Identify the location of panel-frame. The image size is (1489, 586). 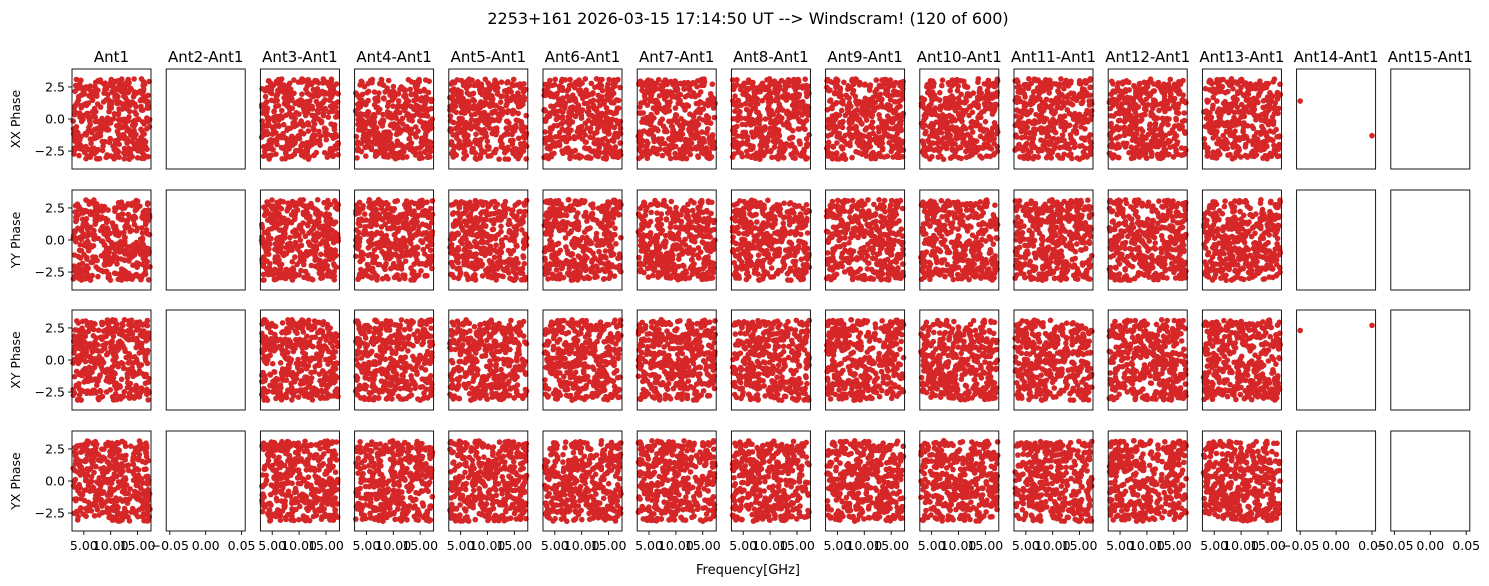
(205, 360).